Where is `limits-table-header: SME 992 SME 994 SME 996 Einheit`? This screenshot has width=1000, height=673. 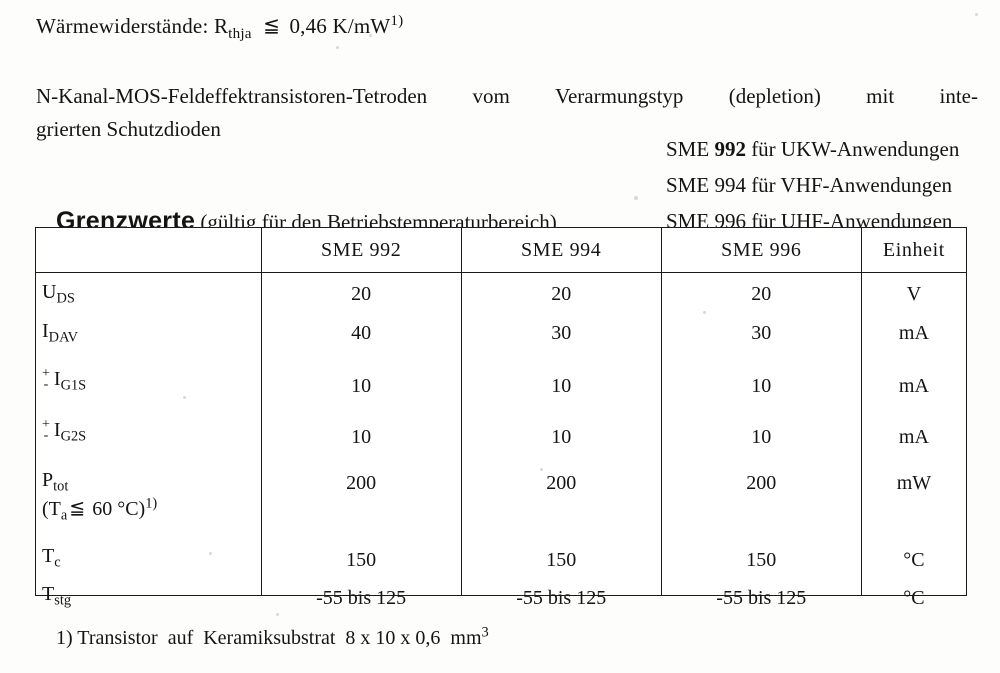
limits-table-header: SME 992 SME 994 SME 996 Einheit is located at coordinates (501, 250).